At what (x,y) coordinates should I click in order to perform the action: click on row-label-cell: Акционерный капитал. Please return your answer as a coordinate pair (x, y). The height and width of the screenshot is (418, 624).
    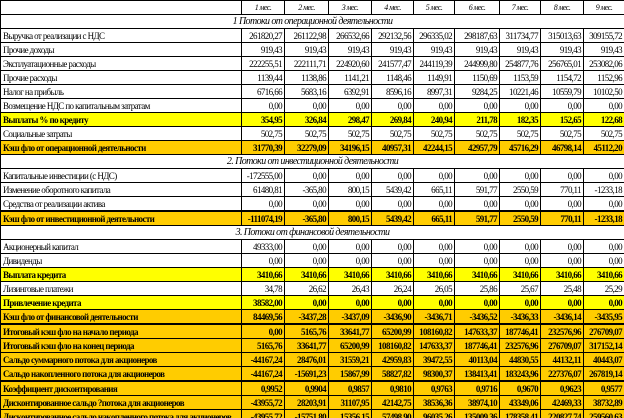
    Looking at the image, I should click on (121, 246).